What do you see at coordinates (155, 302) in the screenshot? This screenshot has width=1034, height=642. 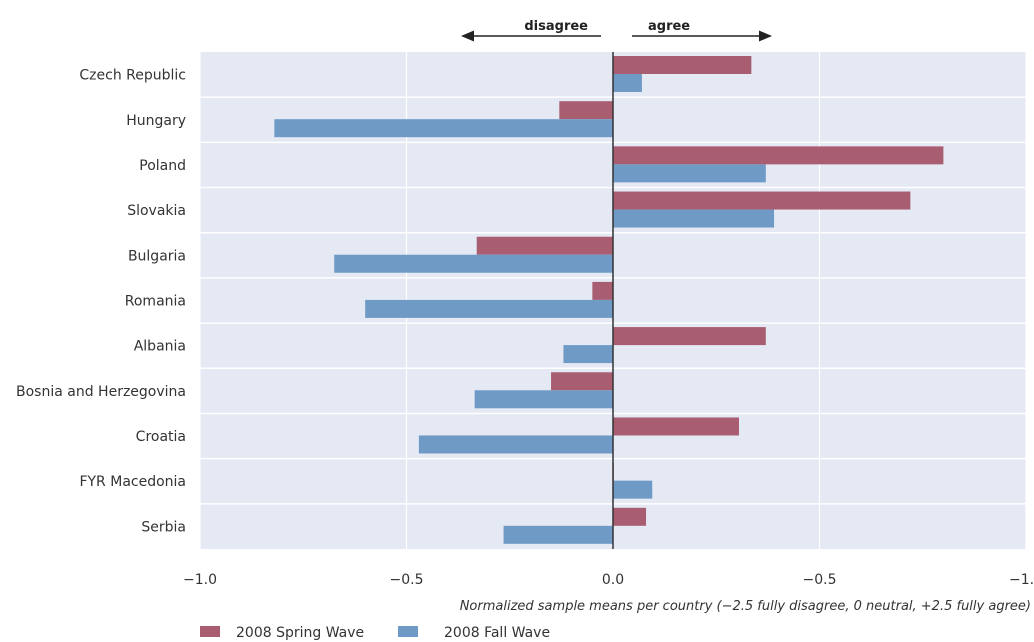 I see `category-label: Romania` at bounding box center [155, 302].